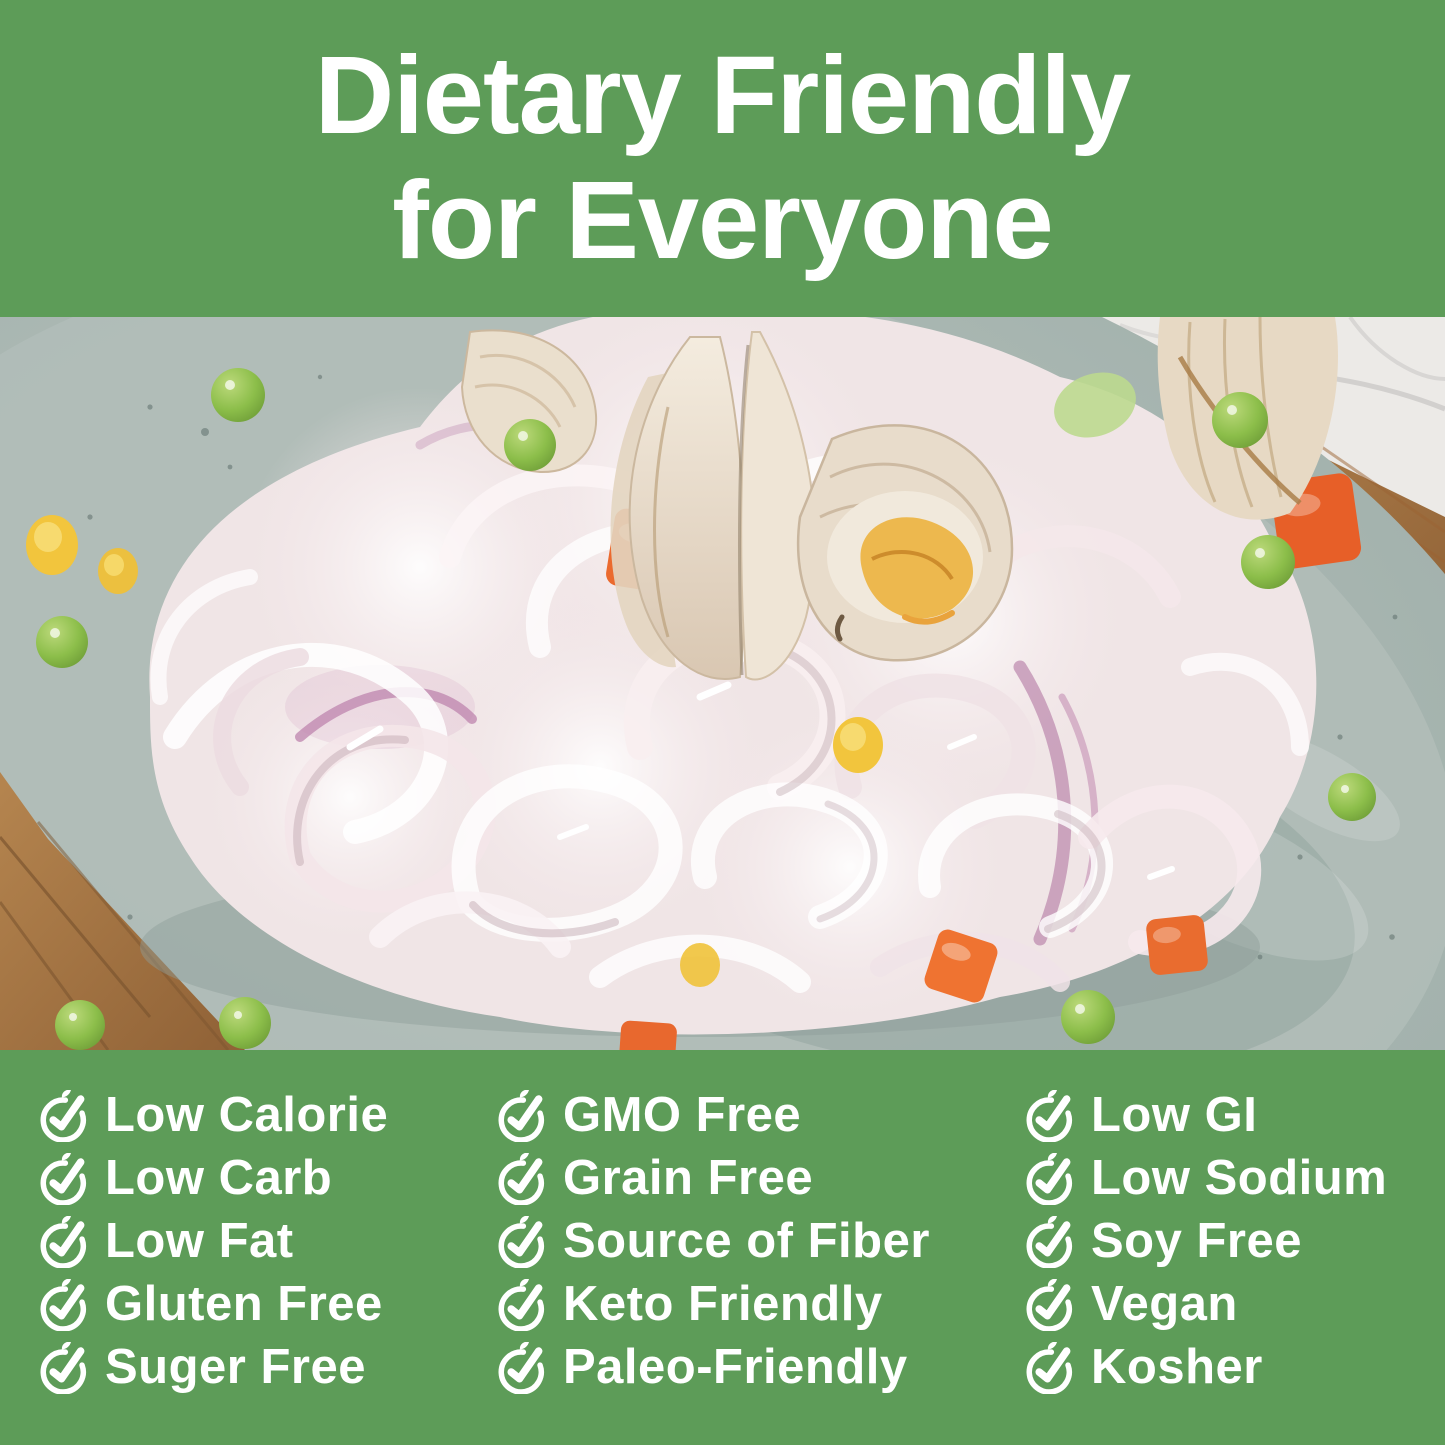  What do you see at coordinates (723, 1304) in the screenshot?
I see `benefit-label: Keto Friendly` at bounding box center [723, 1304].